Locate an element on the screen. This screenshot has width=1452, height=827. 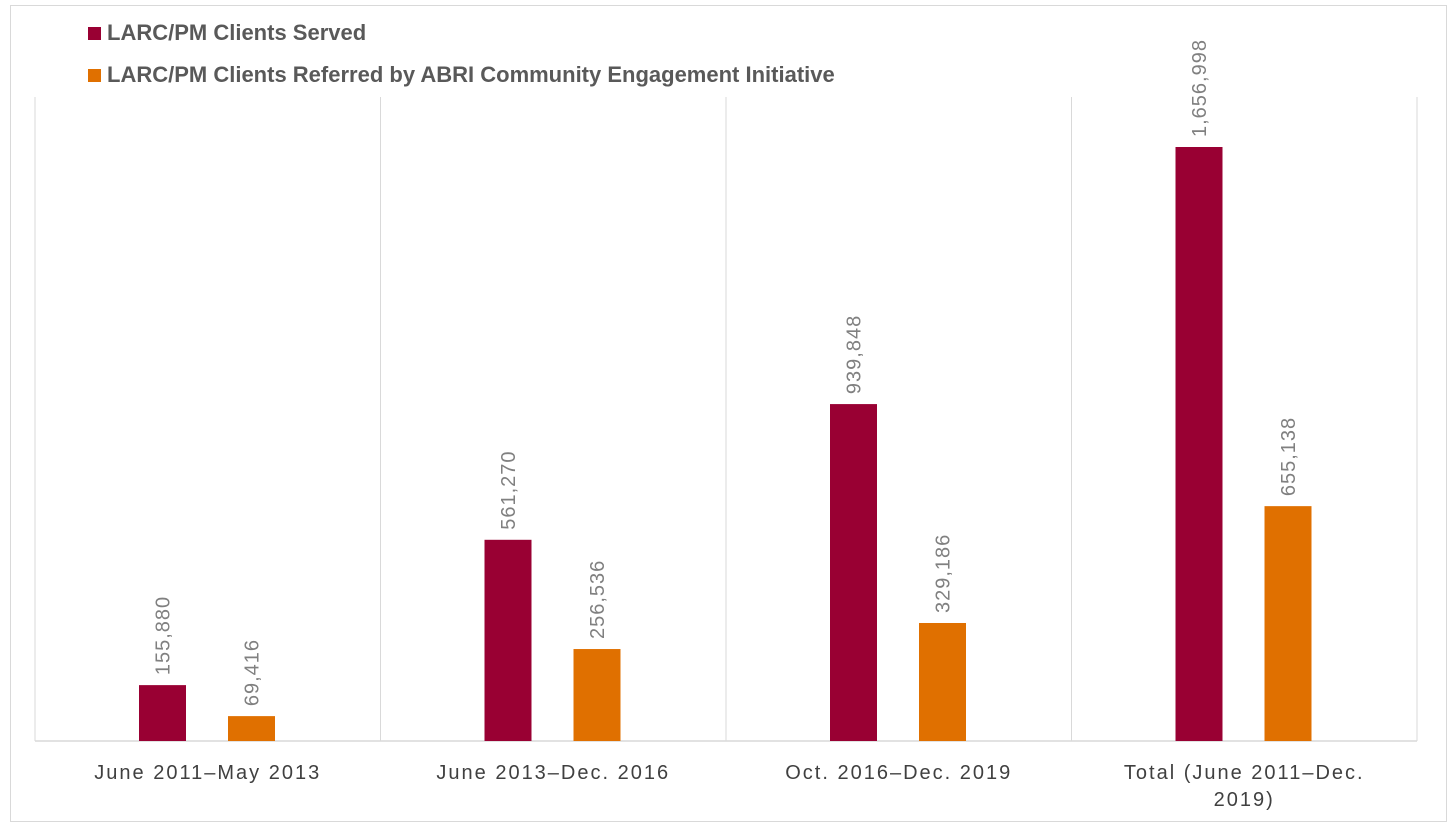
data-label: 69,416 is located at coordinates (253, 672).